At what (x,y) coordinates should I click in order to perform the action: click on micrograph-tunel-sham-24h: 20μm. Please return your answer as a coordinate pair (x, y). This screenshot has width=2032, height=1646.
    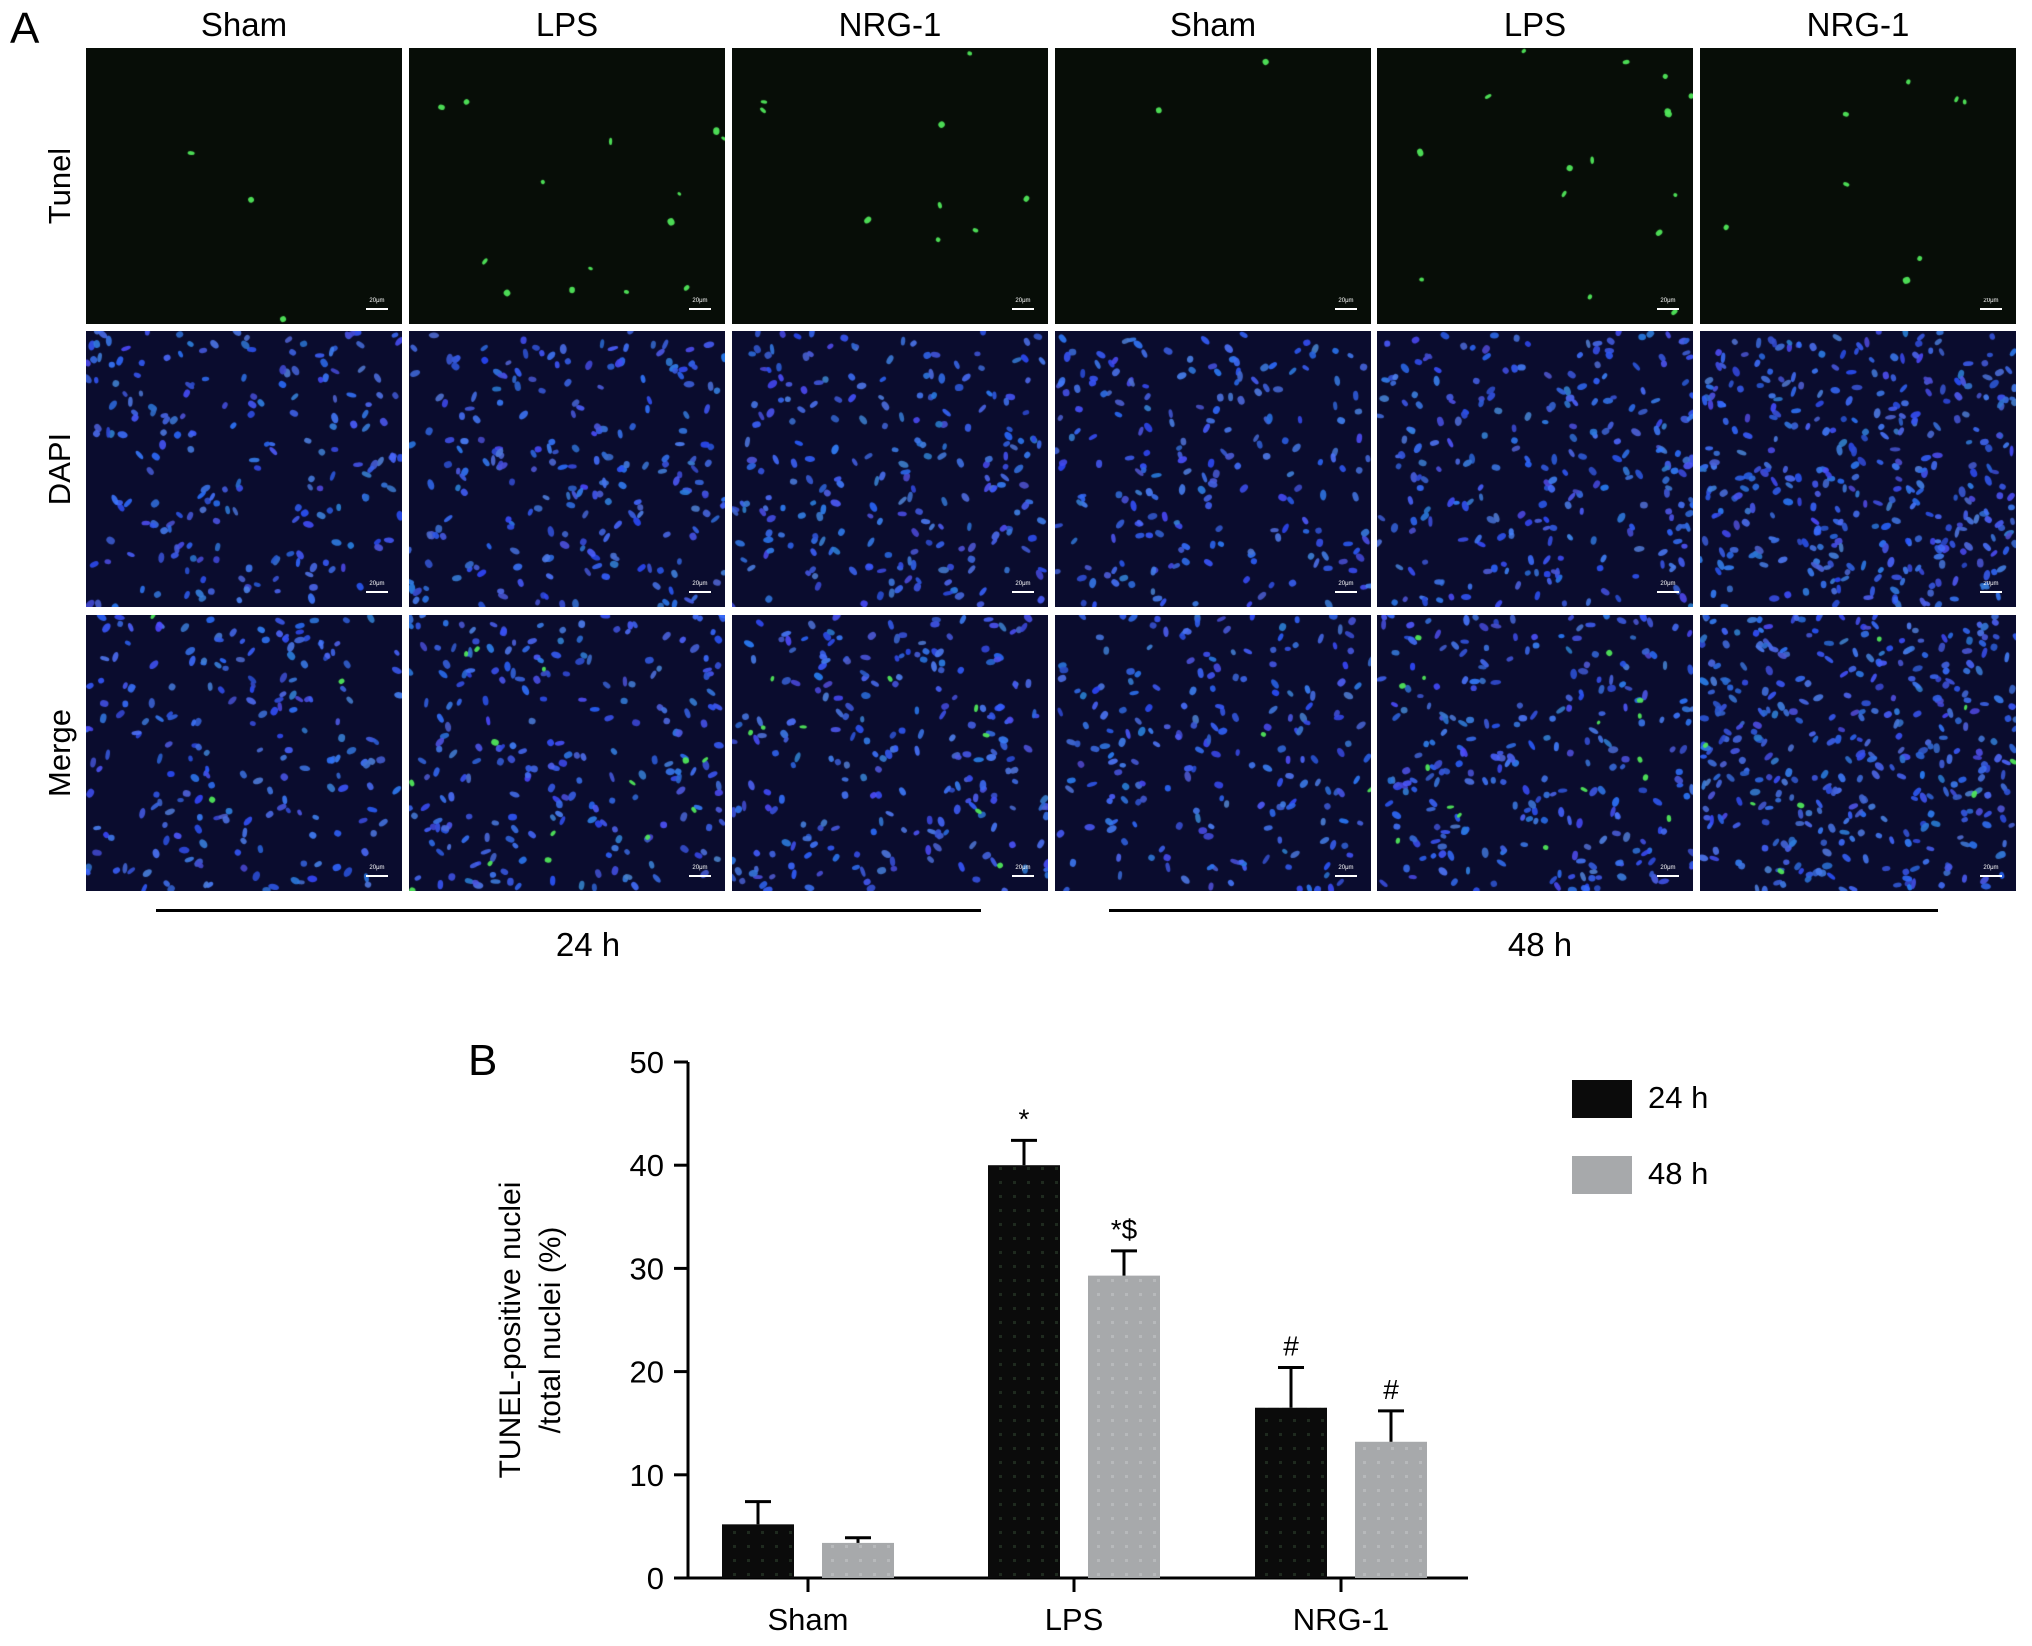
    Looking at the image, I should click on (244, 186).